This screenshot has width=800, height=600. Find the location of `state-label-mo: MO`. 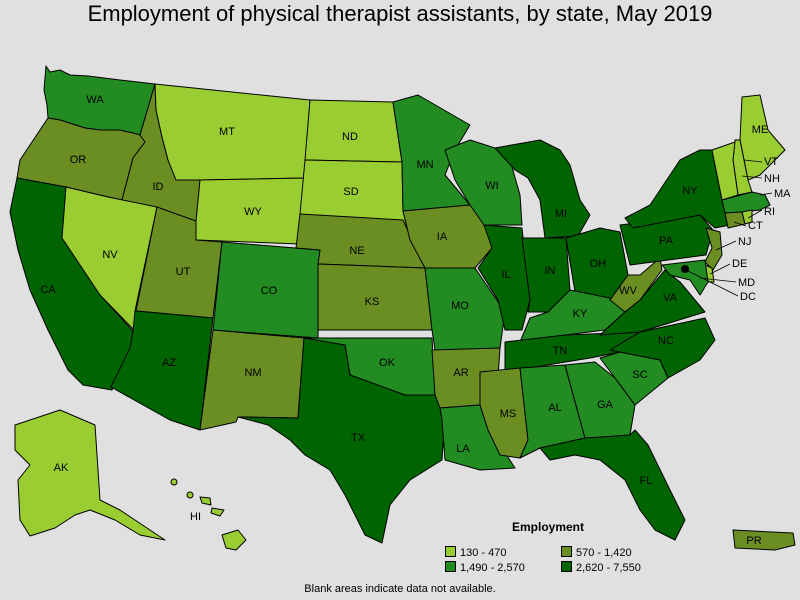

state-label-mo: MO is located at coordinates (460, 306).